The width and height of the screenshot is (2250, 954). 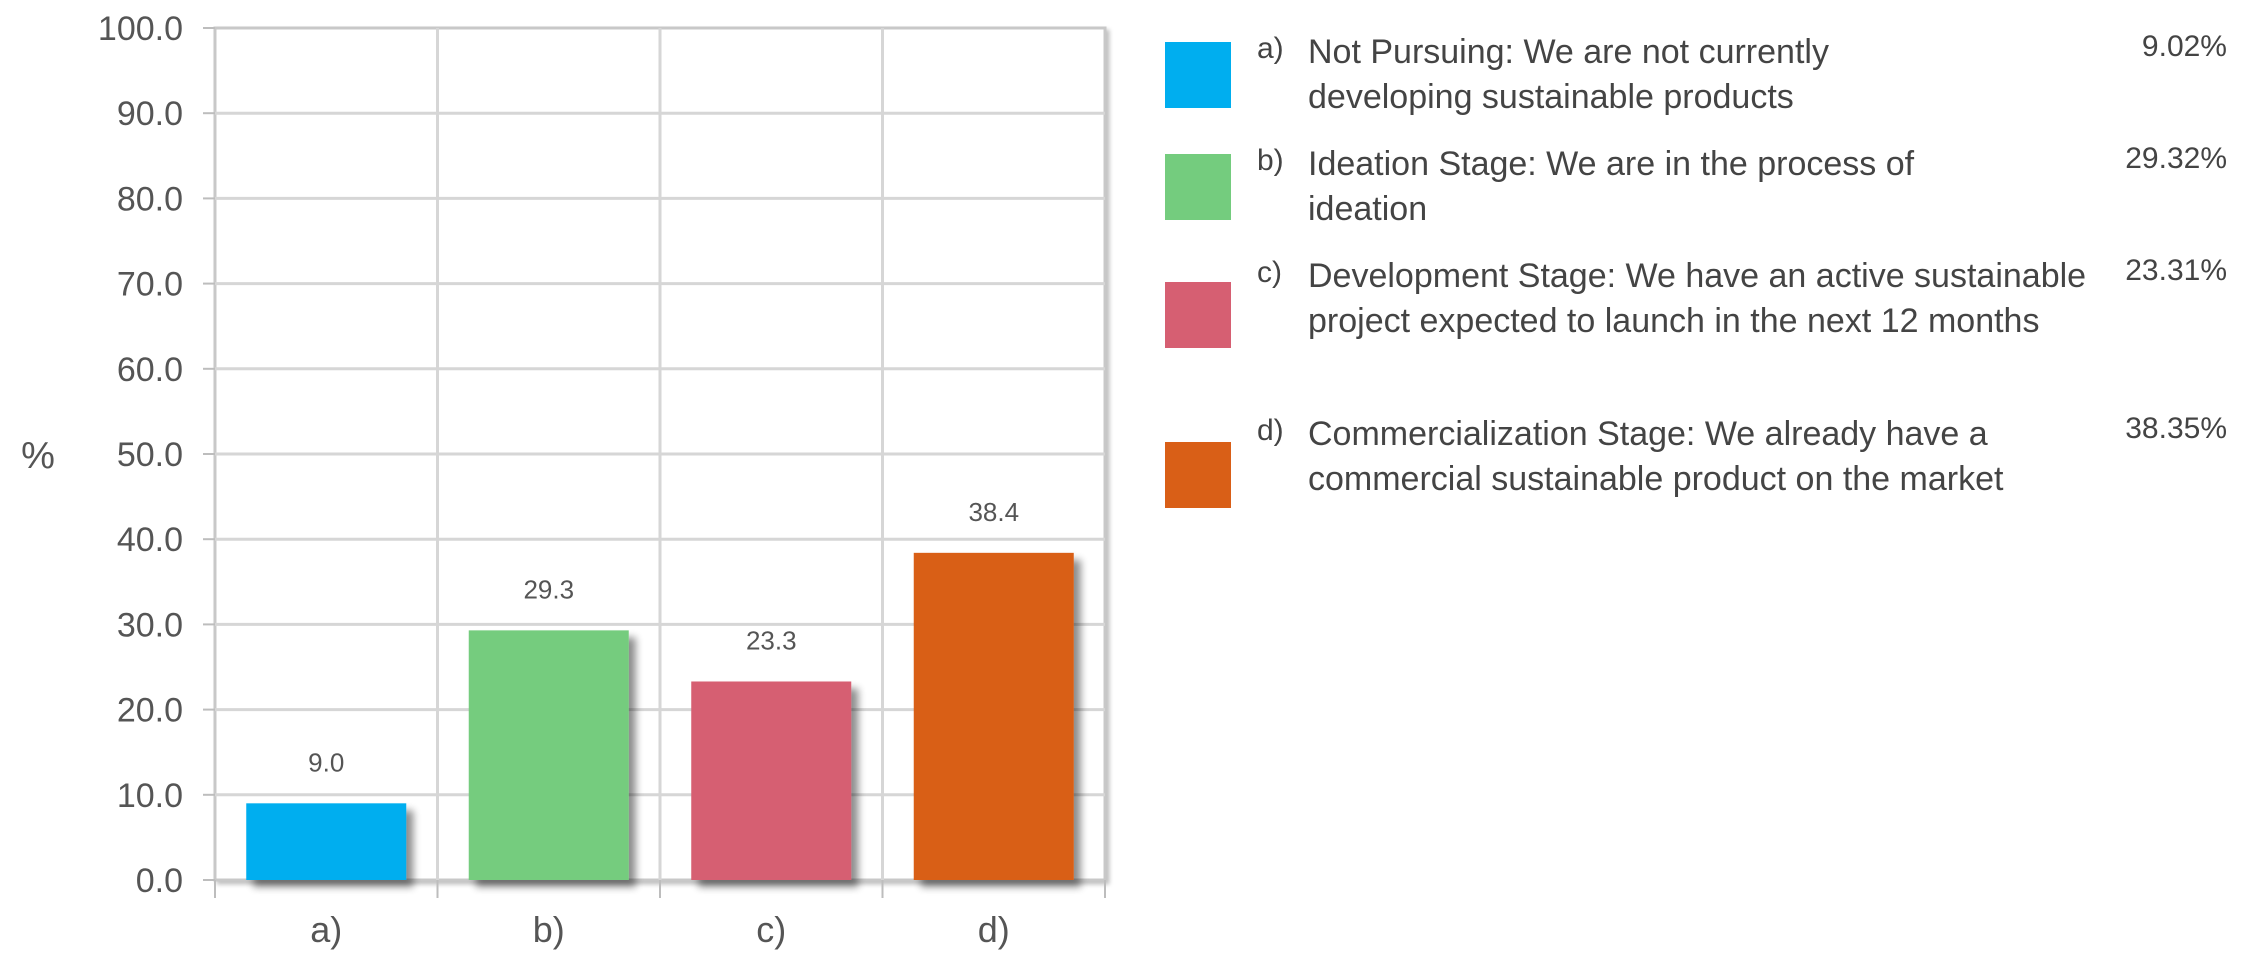 I want to click on y-tick-label: 20.0, so click(x=150, y=711).